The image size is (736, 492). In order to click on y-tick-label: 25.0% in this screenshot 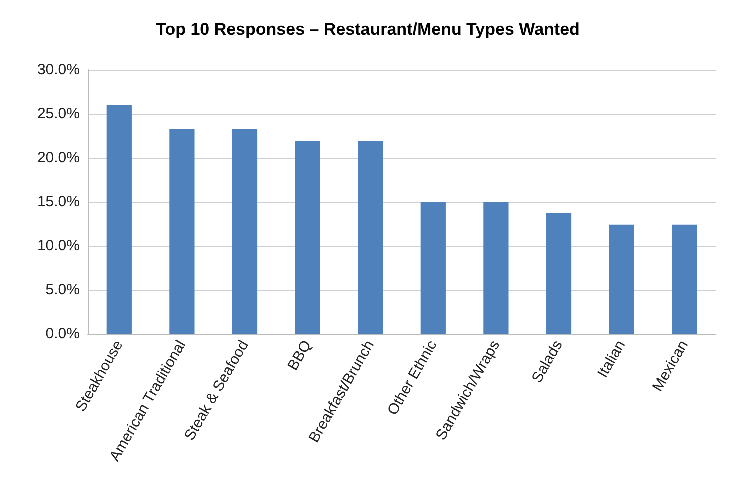, I will do `click(58, 114)`.